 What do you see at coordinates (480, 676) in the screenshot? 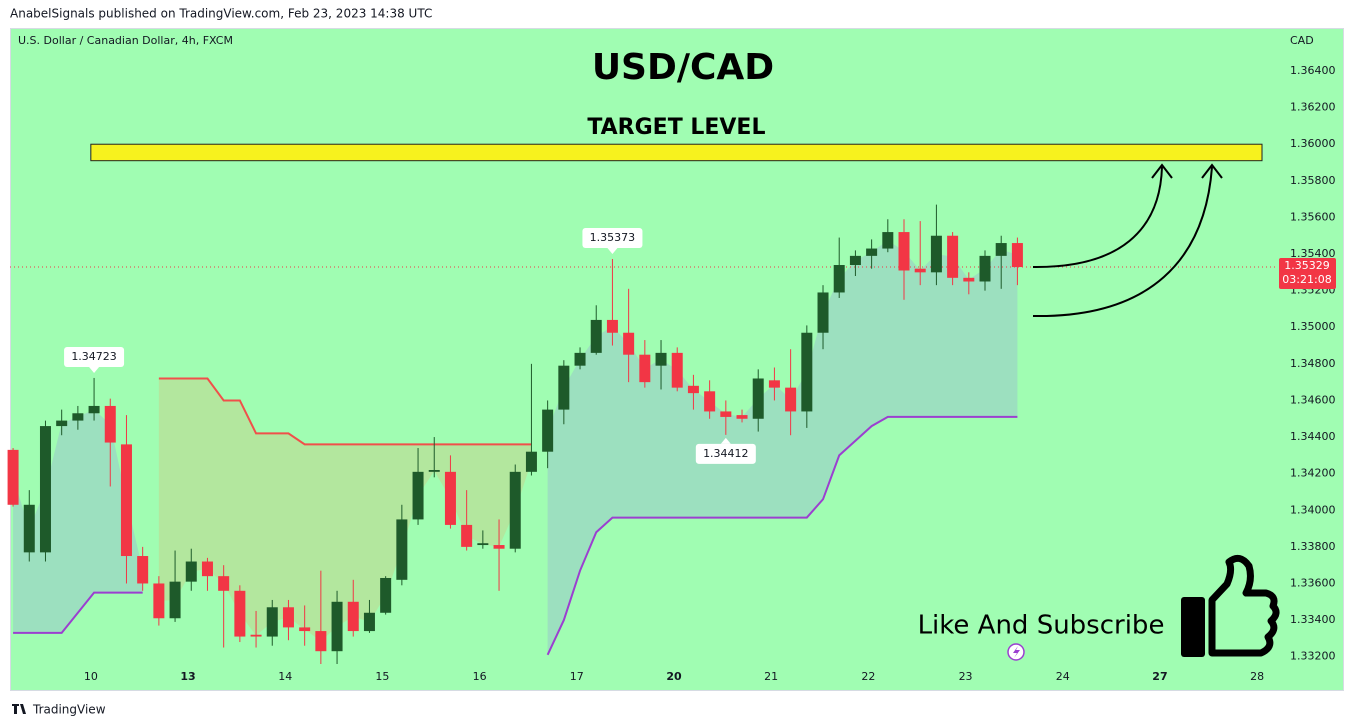
I see `x-tick-label: 16` at bounding box center [480, 676].